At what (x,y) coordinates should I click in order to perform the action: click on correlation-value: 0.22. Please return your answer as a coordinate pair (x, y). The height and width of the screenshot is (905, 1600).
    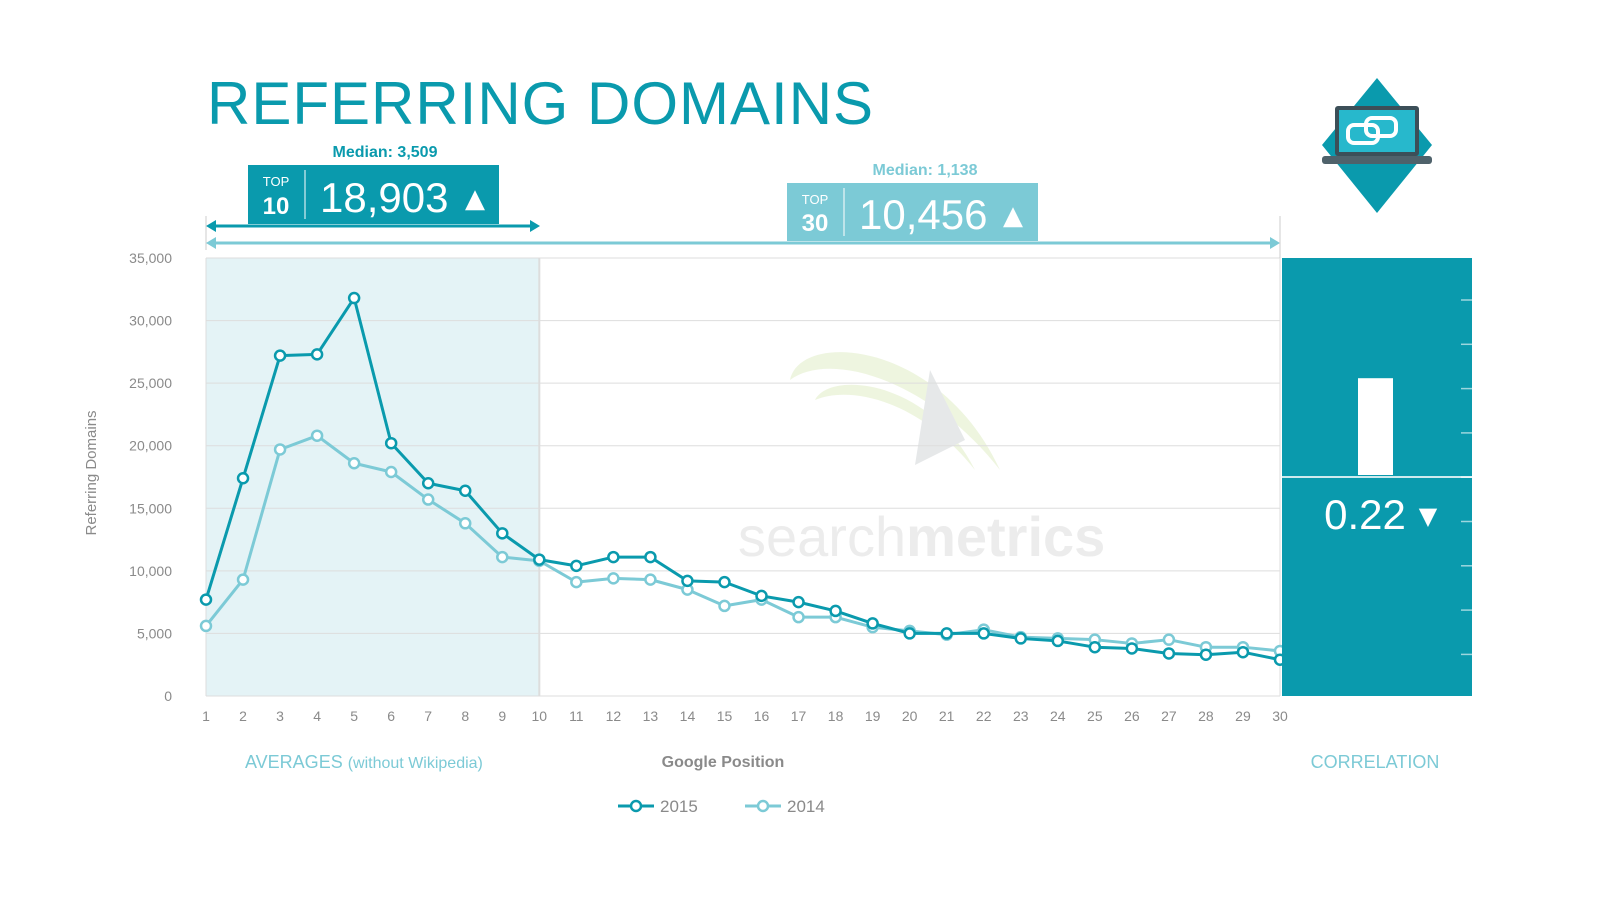
    Looking at the image, I should click on (1365, 514).